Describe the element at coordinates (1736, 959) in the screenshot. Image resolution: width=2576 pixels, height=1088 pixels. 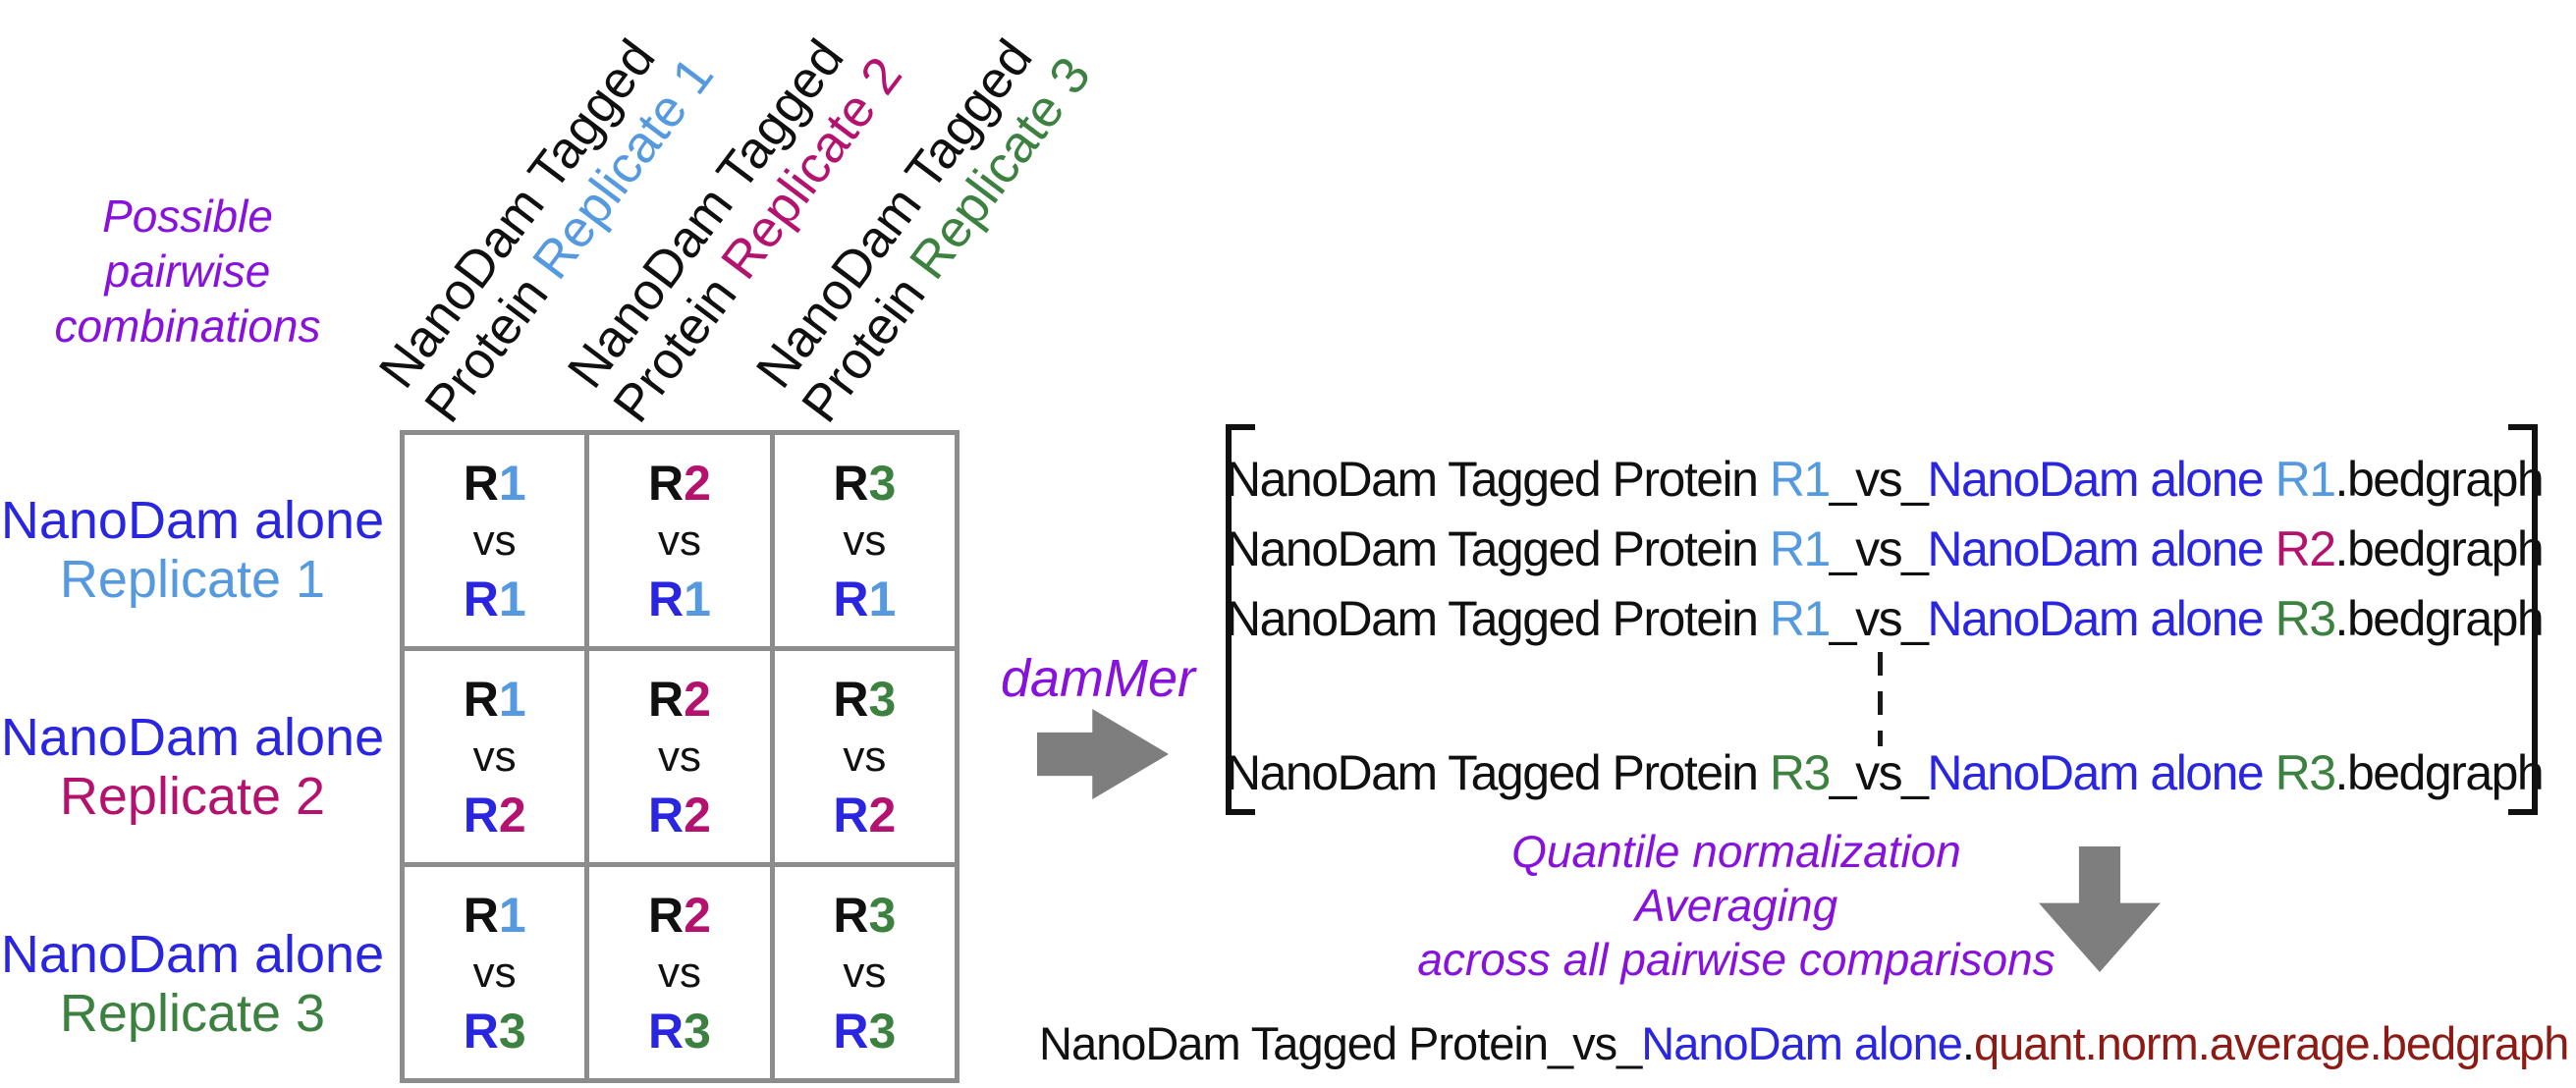
I see `process-line: across all pairwise comparisons` at that location.